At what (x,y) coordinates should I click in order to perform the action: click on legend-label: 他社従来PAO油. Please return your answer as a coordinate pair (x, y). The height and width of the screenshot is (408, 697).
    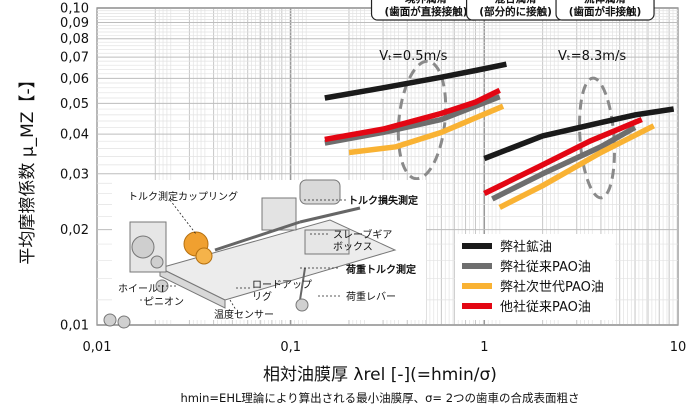
    Looking at the image, I should click on (545, 307).